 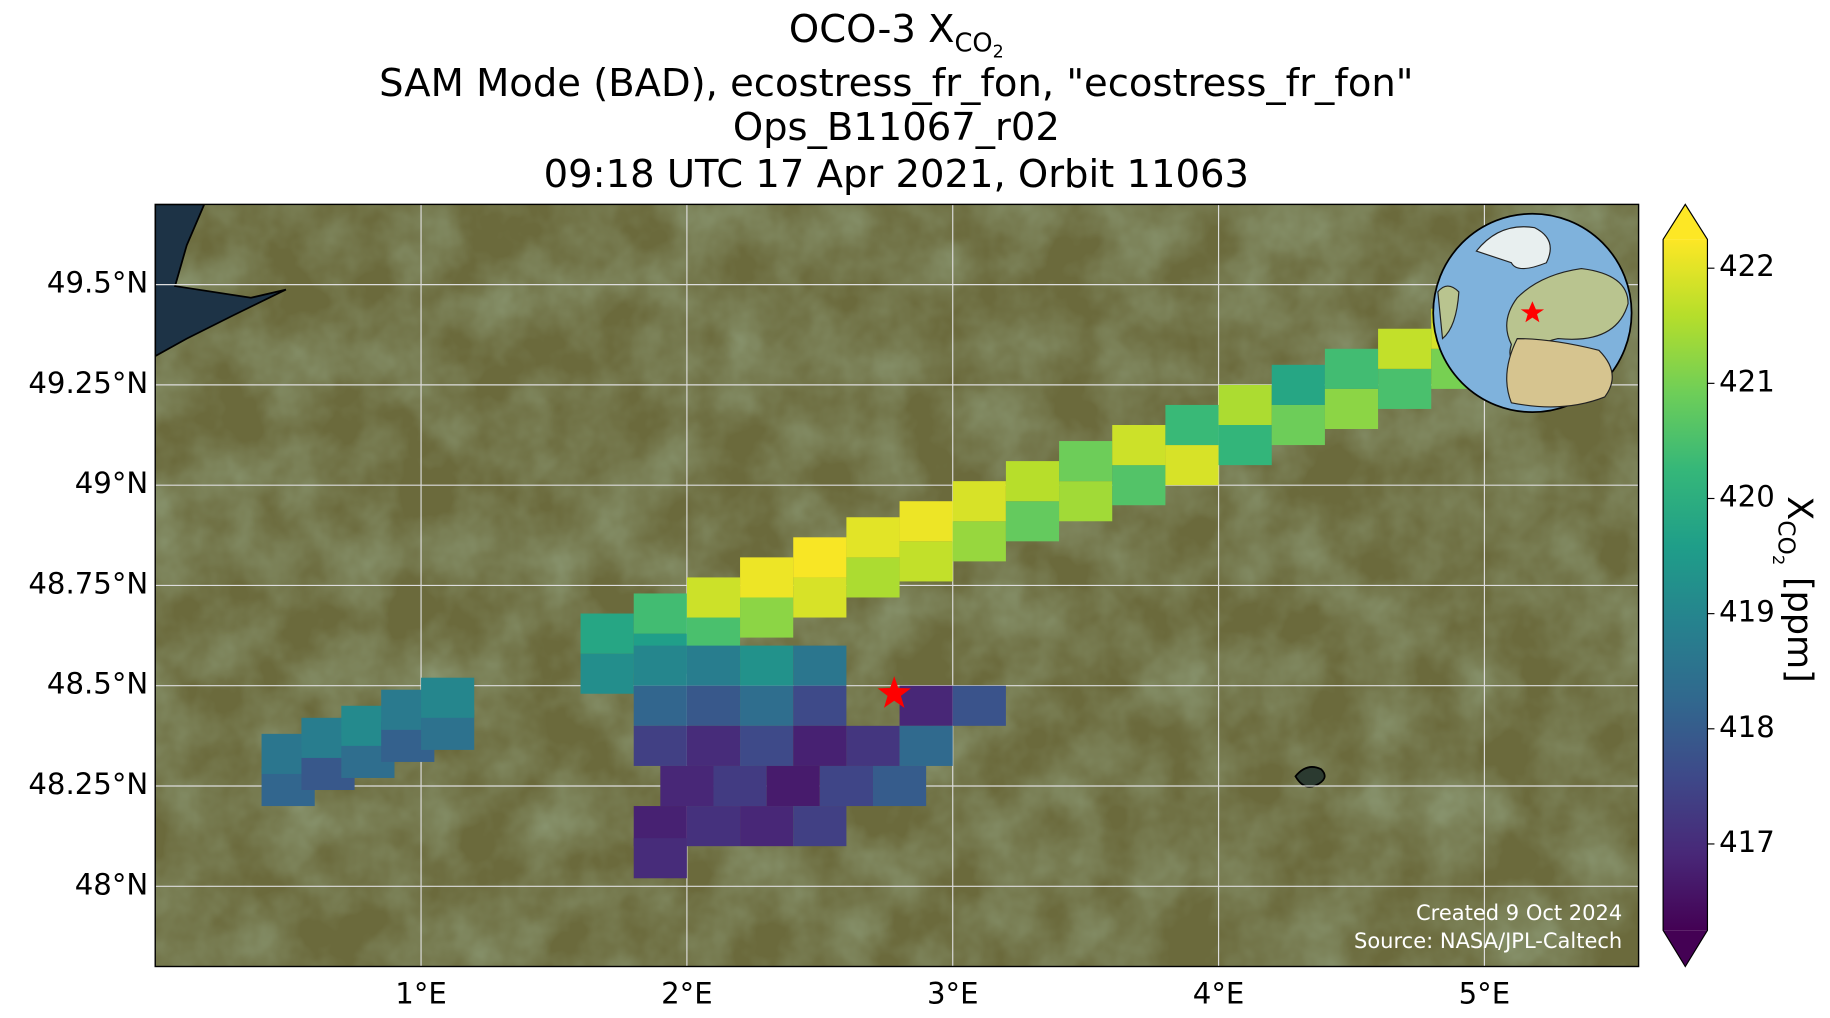 I want to click on colorbar-tick-label: 419, so click(x=1747, y=612).